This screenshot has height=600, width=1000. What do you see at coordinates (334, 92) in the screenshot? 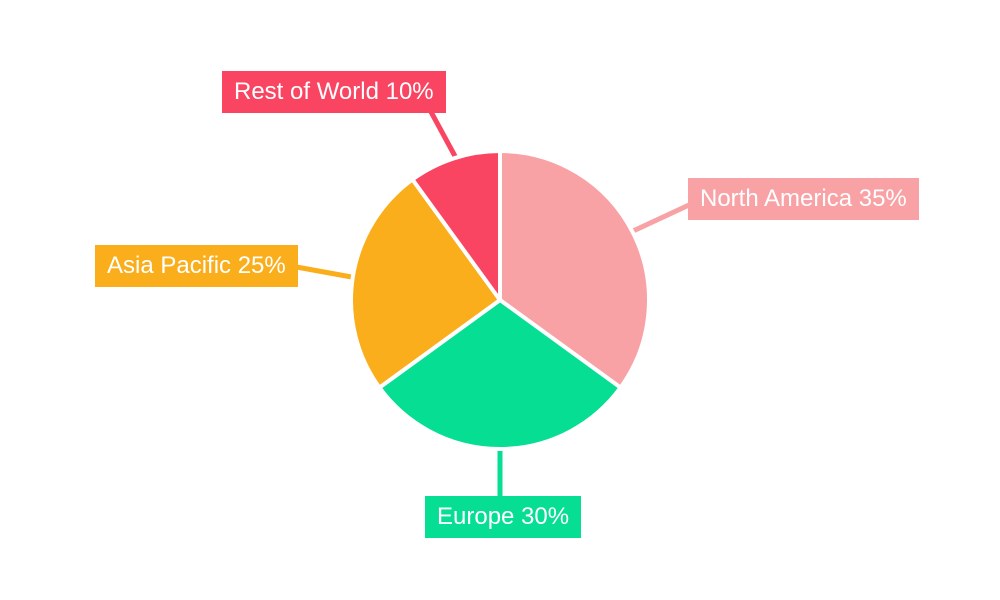
I see `callout-rest-of-world: Rest of World 10%` at bounding box center [334, 92].